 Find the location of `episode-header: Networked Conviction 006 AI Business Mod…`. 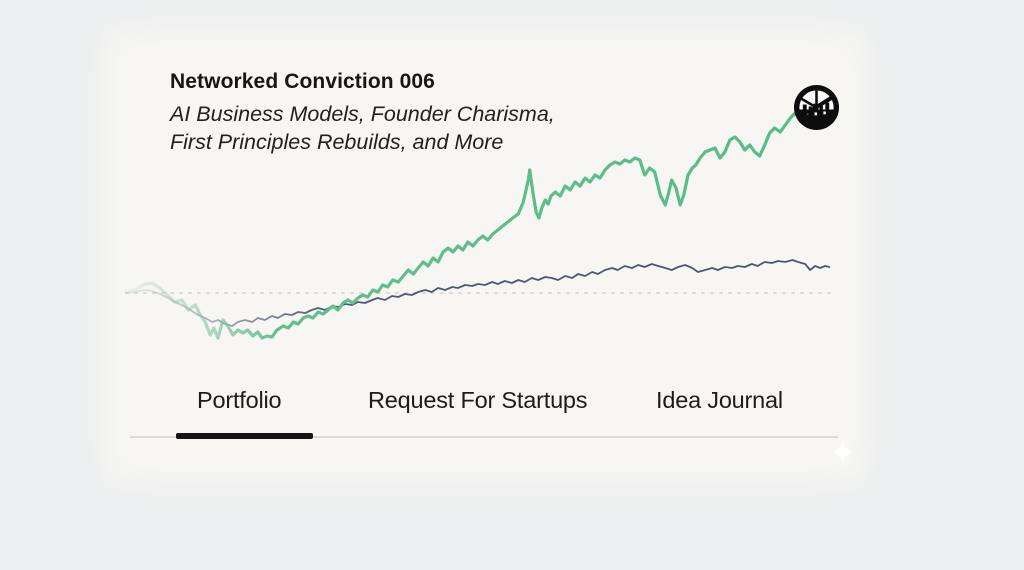

episode-header: Networked Conviction 006 AI Business Mod… is located at coordinates (362, 113).